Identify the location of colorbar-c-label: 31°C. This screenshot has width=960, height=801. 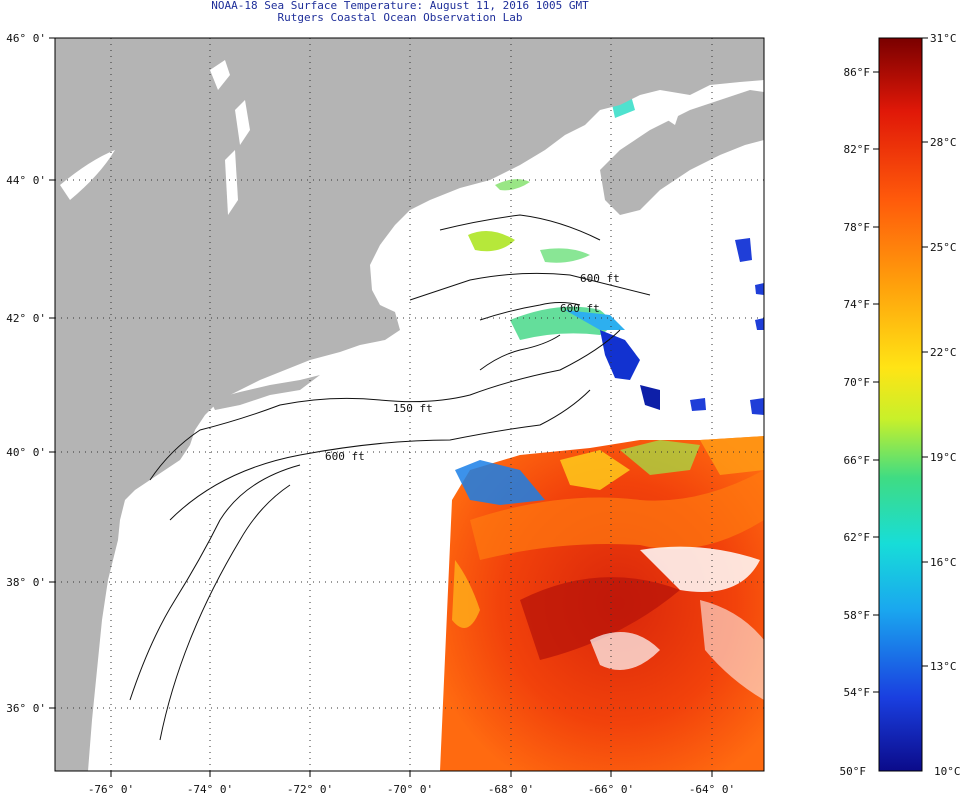
(943, 38).